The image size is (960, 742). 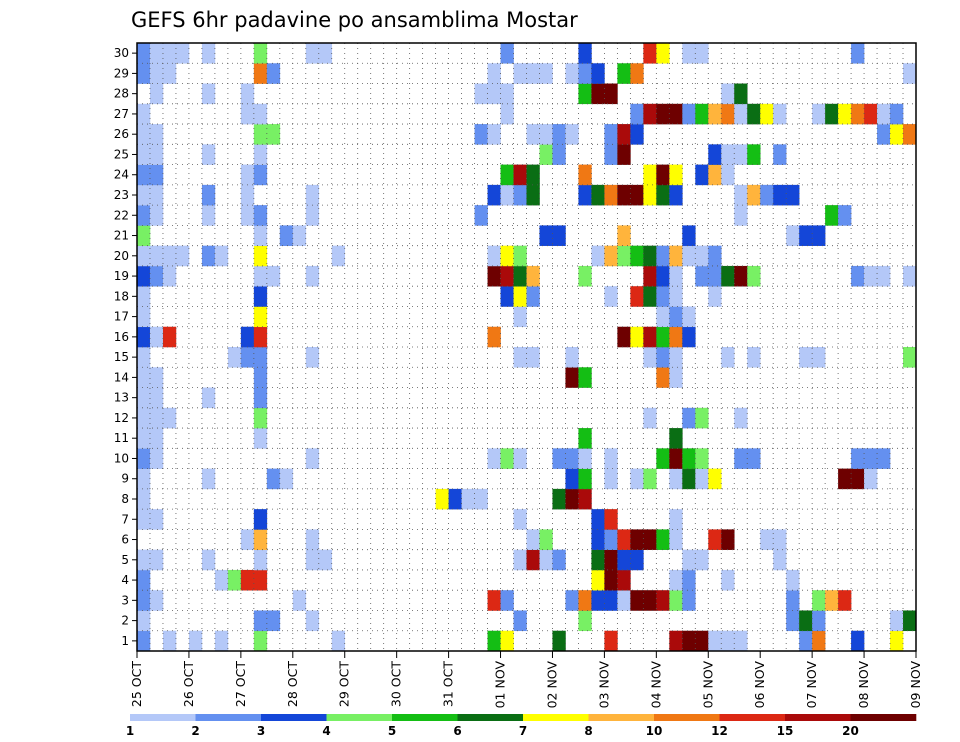 I want to click on colorbar-label: 2, so click(x=195, y=731).